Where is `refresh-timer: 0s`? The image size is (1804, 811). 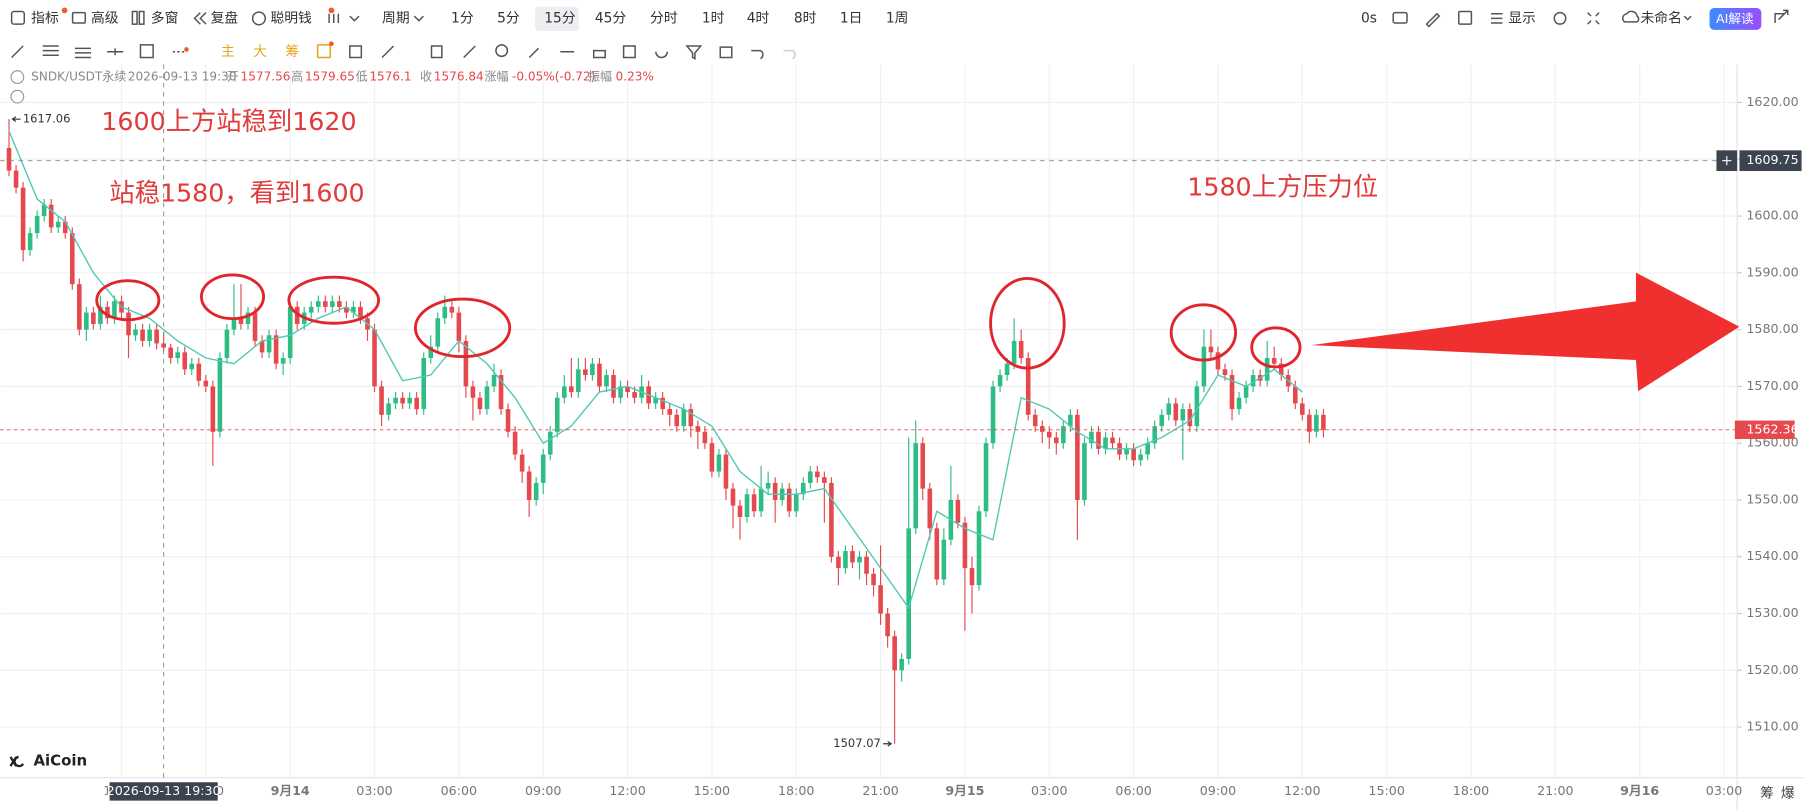 refresh-timer: 0s is located at coordinates (1369, 18).